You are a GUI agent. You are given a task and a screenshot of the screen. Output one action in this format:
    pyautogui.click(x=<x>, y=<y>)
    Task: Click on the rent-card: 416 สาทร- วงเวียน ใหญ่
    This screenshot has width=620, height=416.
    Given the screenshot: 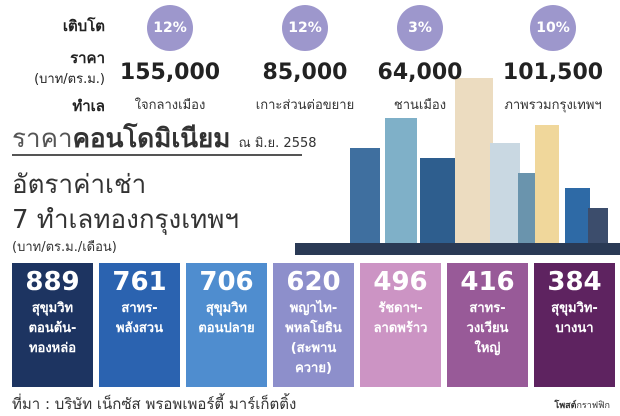 What is the action you would take?
    pyautogui.click(x=487, y=325)
    